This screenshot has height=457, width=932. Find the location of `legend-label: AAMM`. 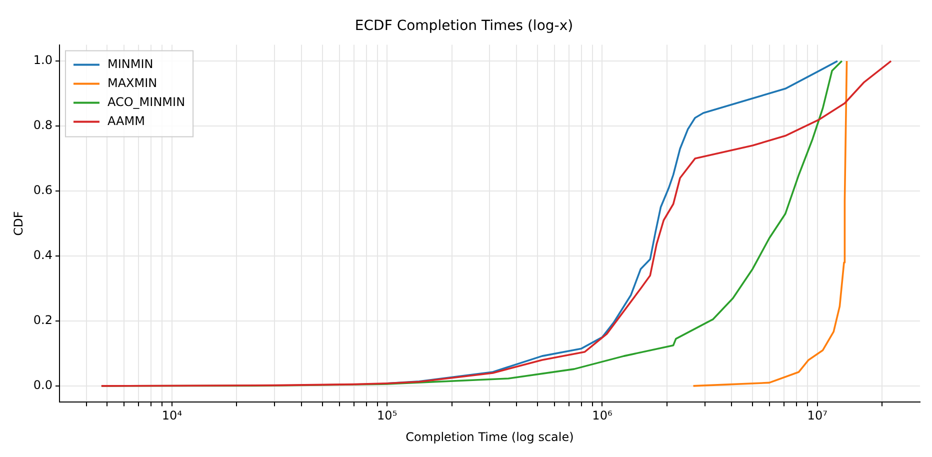

legend-label: AAMM is located at coordinates (126, 121).